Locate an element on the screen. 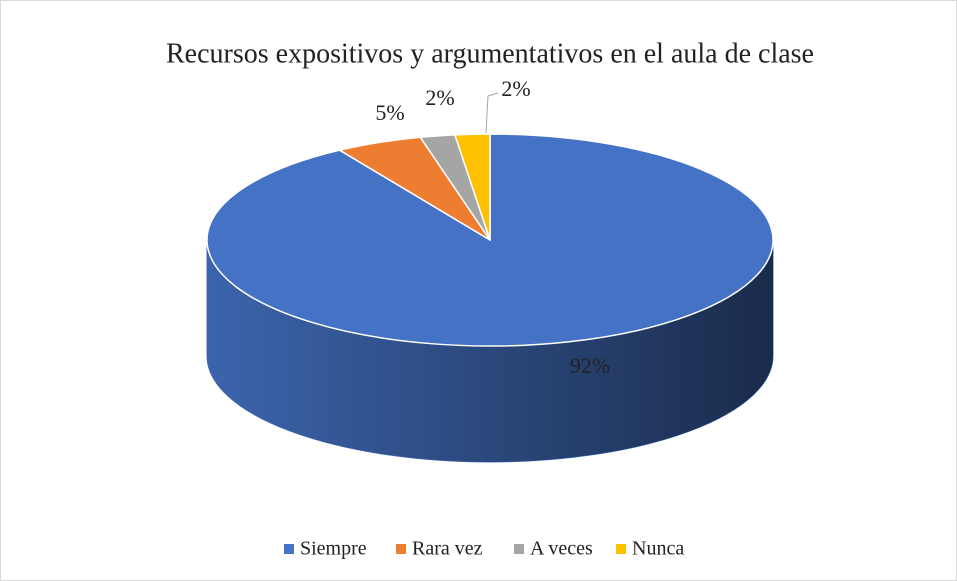  pie-slice is located at coordinates (472, 187).